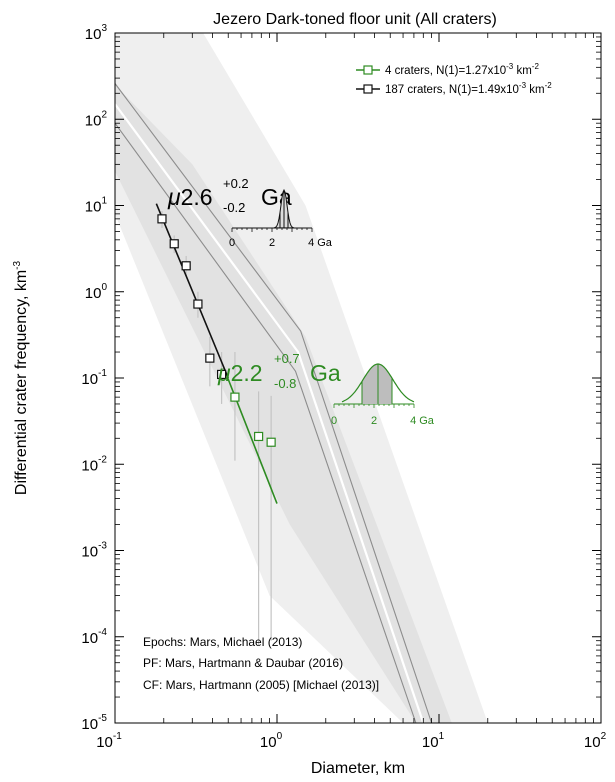 This screenshot has height=782, width=615. Describe the element at coordinates (358, 768) in the screenshot. I see `x-axis-label: Diameter, km` at that location.